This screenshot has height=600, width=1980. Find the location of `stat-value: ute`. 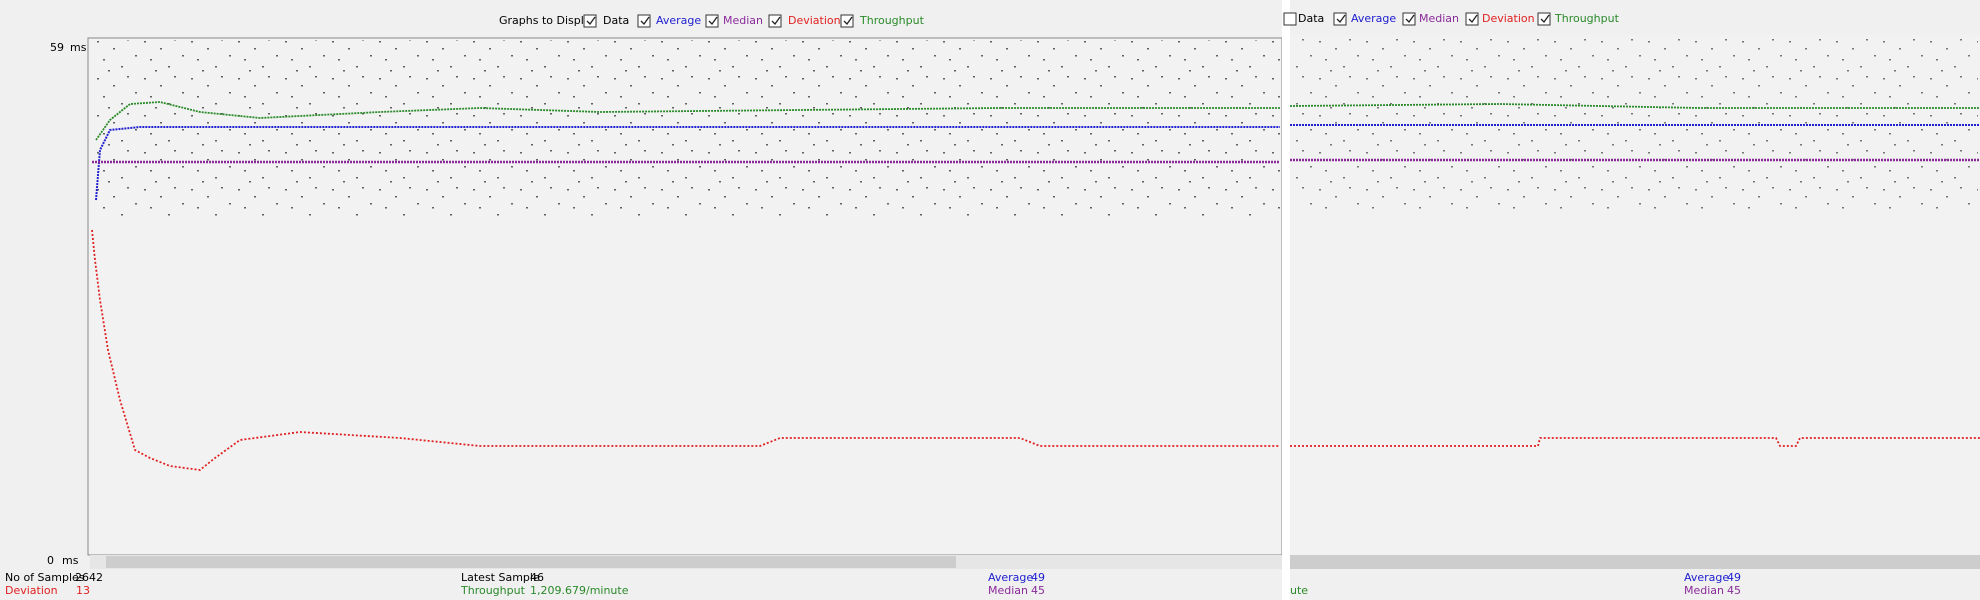

stat-value: ute is located at coordinates (1299, 590).